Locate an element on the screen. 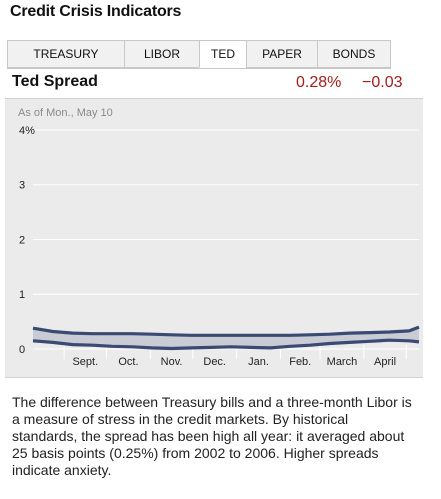 Image resolution: width=441 pixels, height=499 pixels. x-tick-label: Sept. is located at coordinates (85, 362).